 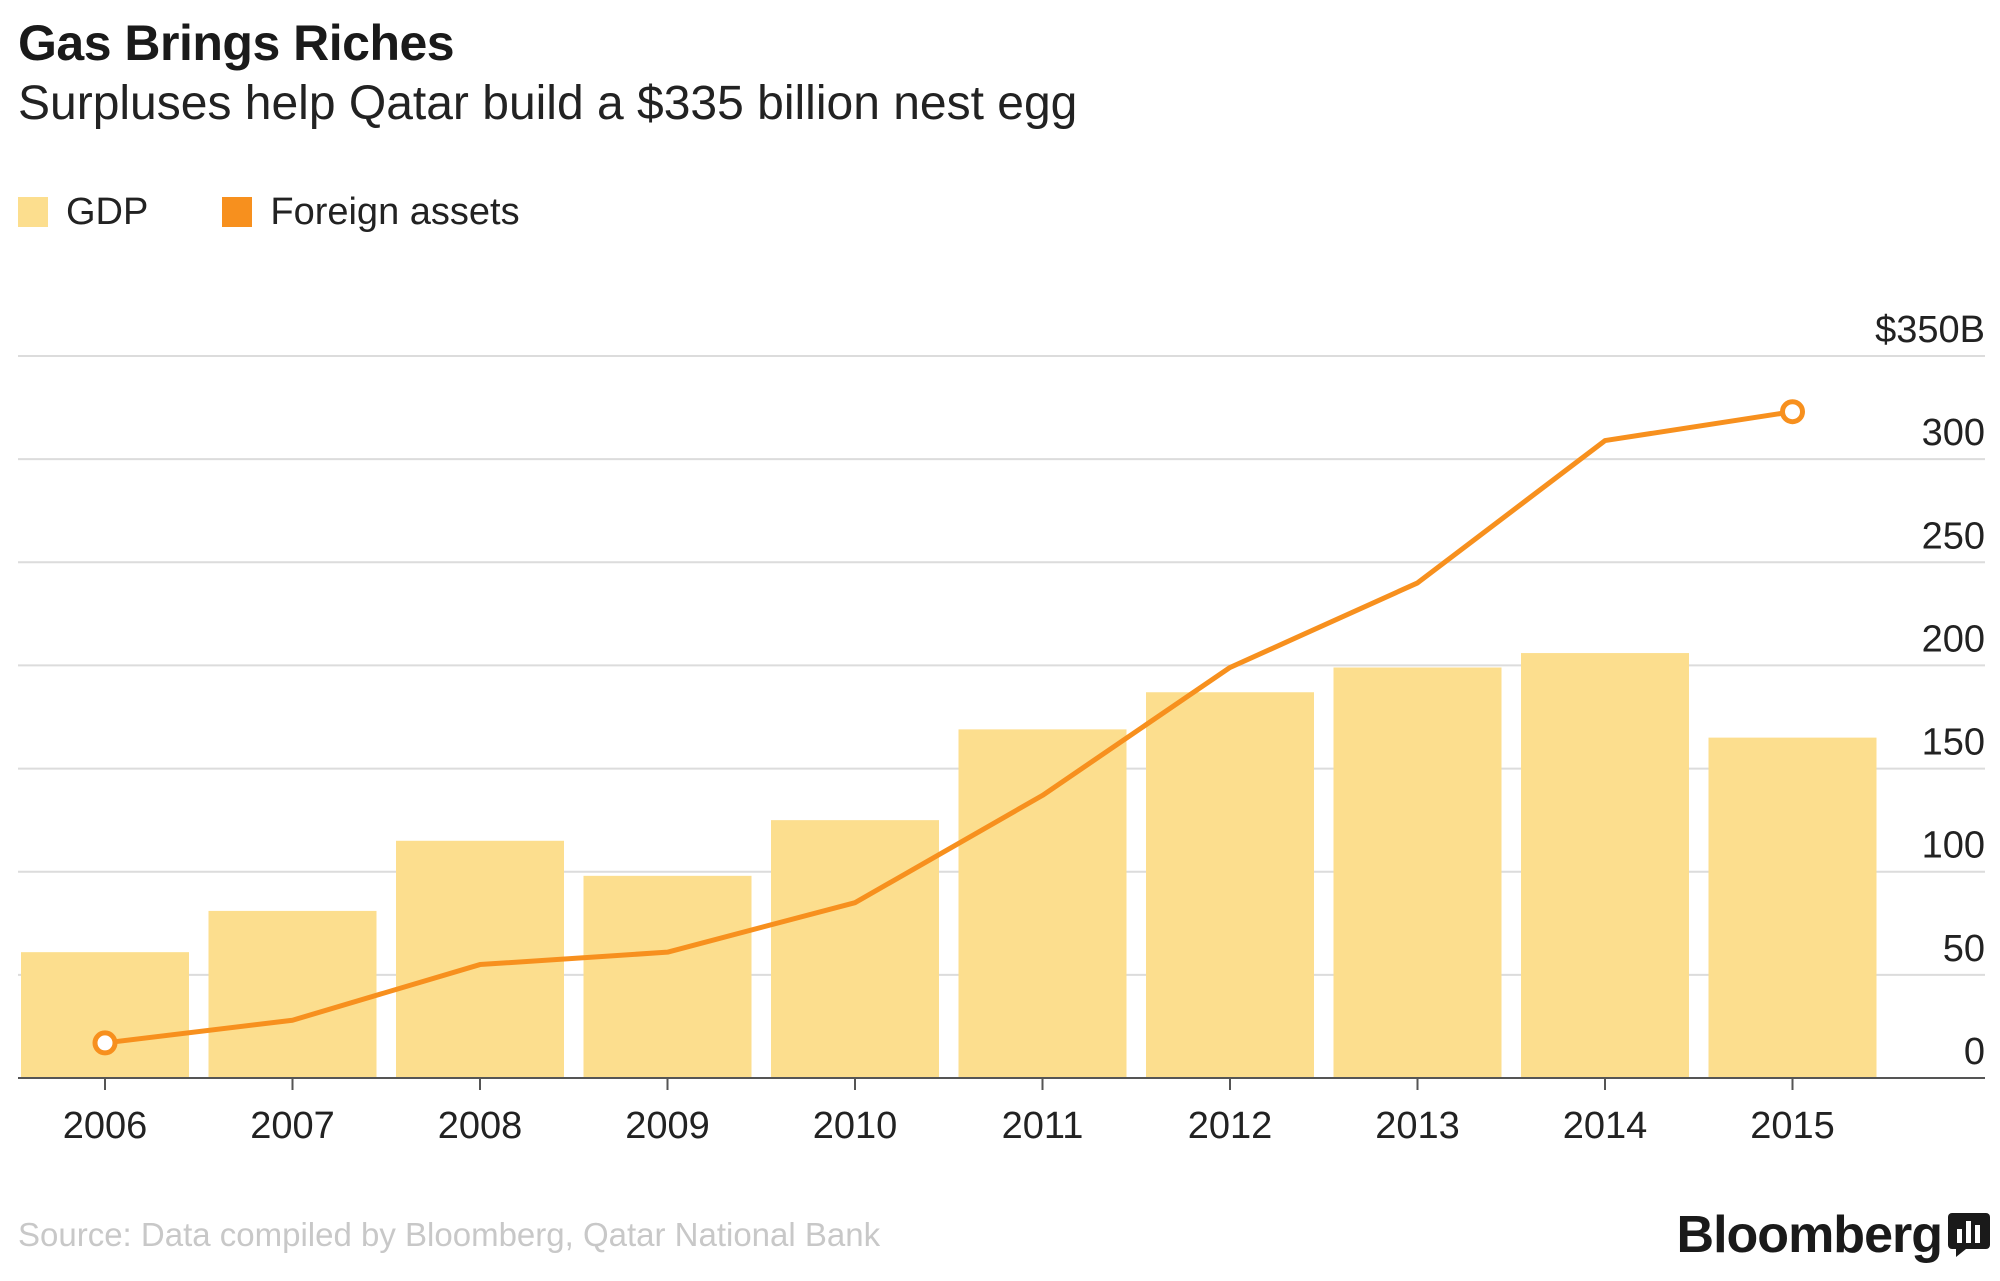 I want to click on y-tick-label: 300, so click(x=1953, y=433).